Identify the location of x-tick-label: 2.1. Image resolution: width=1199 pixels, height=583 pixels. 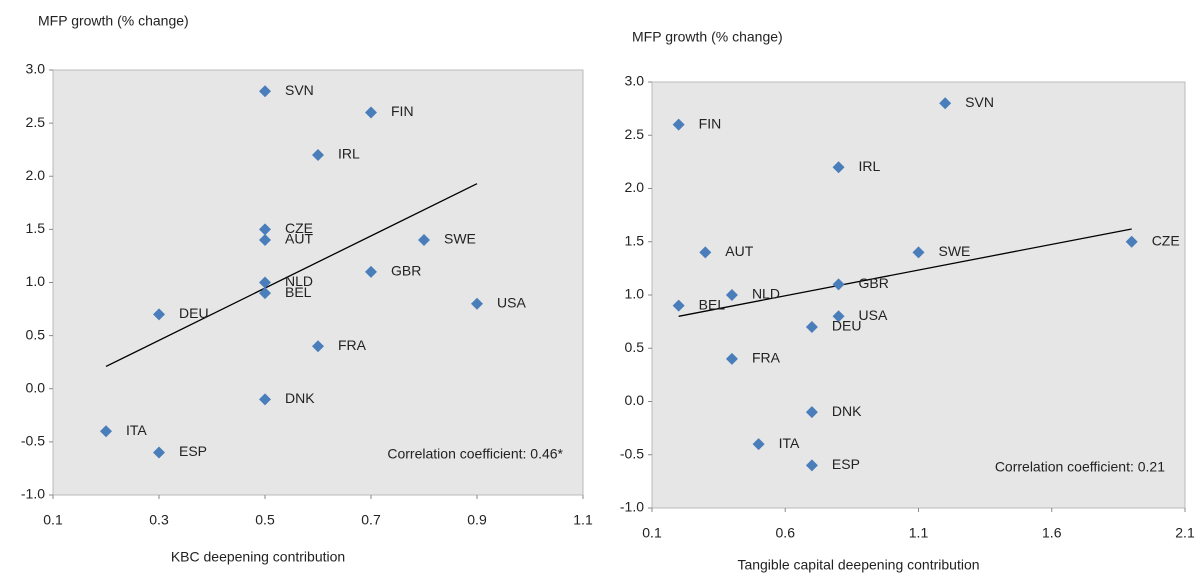
(1185, 533).